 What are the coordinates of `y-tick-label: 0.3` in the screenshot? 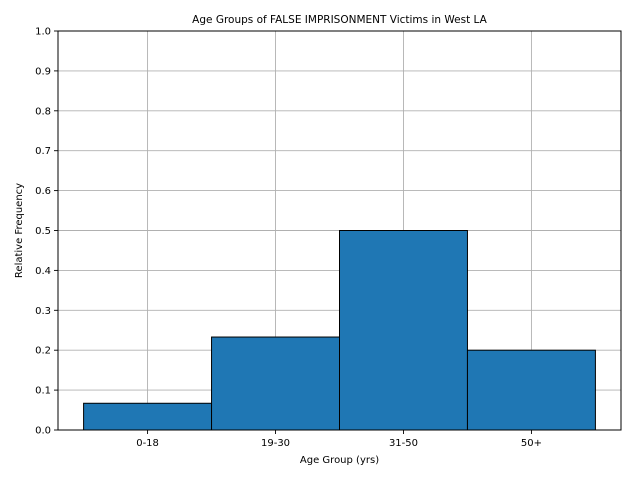 It's located at (43, 311).